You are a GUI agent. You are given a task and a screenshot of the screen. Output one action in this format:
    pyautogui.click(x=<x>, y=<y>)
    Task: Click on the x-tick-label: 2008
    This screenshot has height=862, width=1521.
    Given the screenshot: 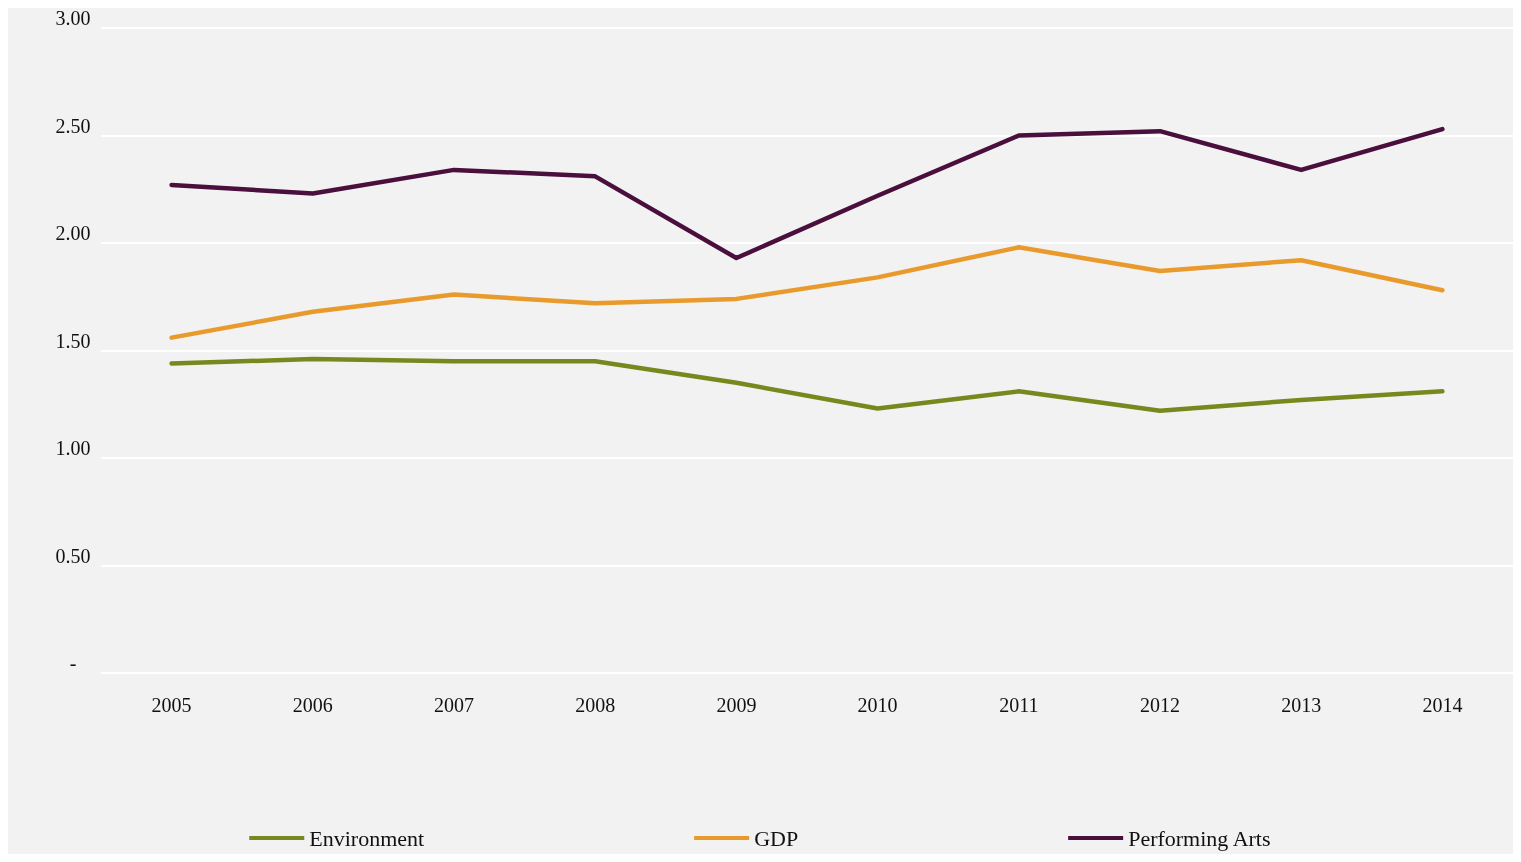 What is the action you would take?
    pyautogui.click(x=595, y=705)
    